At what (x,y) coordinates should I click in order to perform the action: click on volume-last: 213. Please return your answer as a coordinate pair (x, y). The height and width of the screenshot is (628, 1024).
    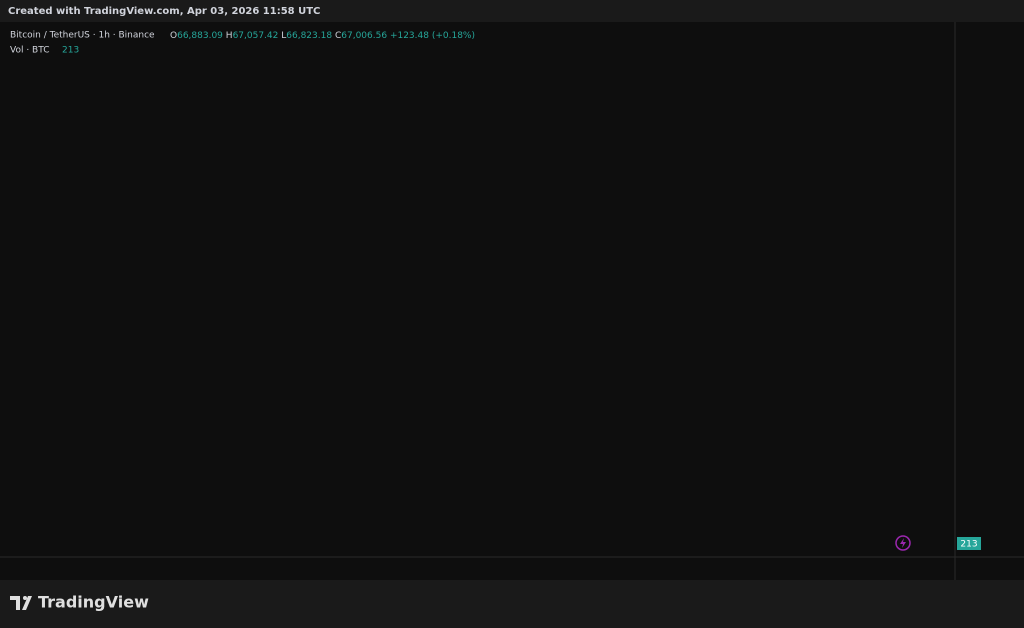
    Looking at the image, I should click on (70, 51).